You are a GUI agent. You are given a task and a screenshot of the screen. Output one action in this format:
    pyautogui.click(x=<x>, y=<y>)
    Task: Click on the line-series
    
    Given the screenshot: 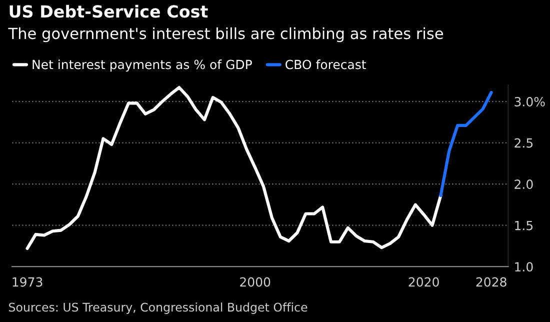 What is the action you would take?
    pyautogui.click(x=466, y=144)
    